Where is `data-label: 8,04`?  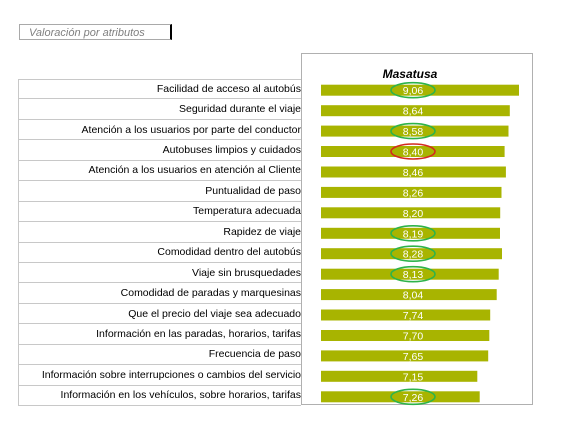 data-label: 8,04 is located at coordinates (413, 296).